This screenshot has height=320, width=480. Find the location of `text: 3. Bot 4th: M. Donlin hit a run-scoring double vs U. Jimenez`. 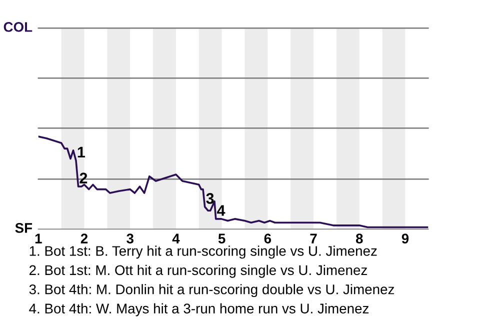

text: 3. Bot 4th: M. Donlin hit a run-scoring double vs U. Jimenez is located at coordinates (211, 291).